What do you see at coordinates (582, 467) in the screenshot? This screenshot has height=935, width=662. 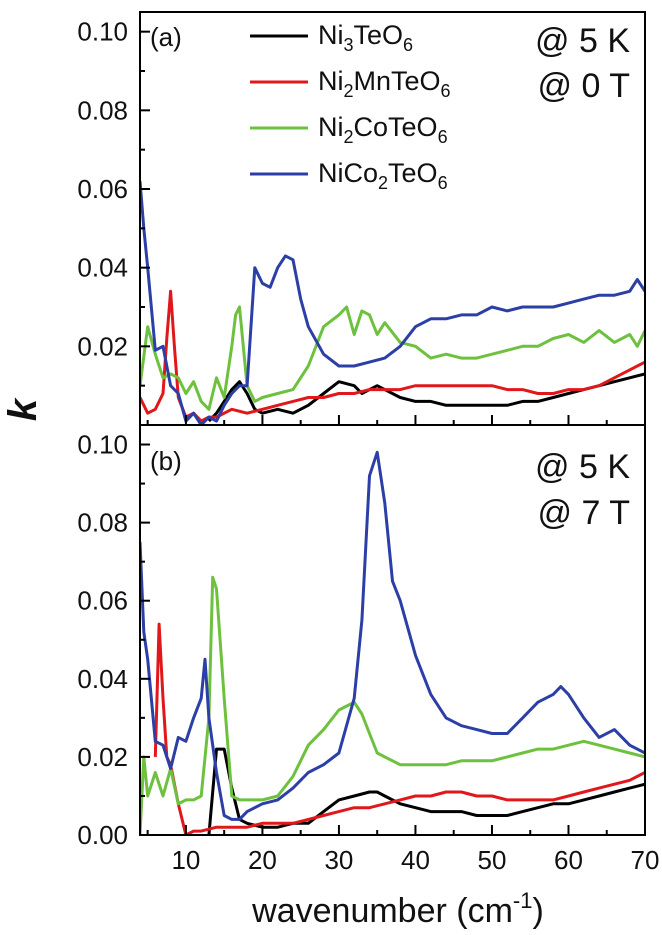 I see `panel-b-condition-temp: @ 5 K` at bounding box center [582, 467].